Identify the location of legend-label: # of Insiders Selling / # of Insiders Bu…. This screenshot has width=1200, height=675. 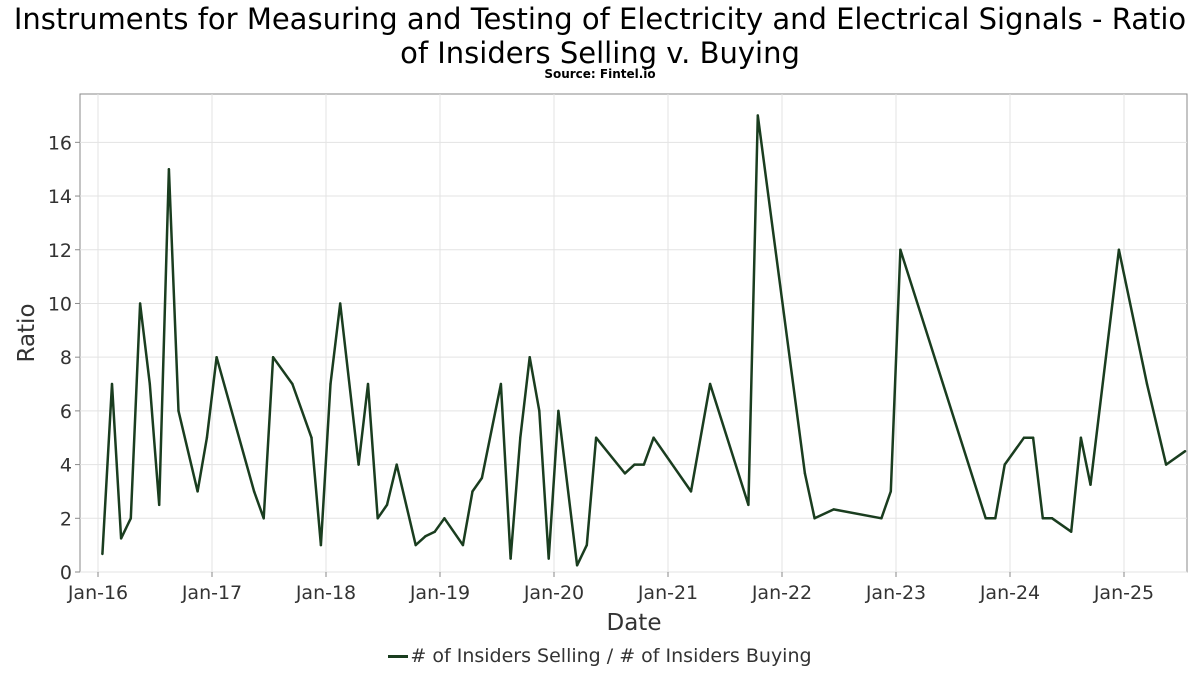
(611, 656).